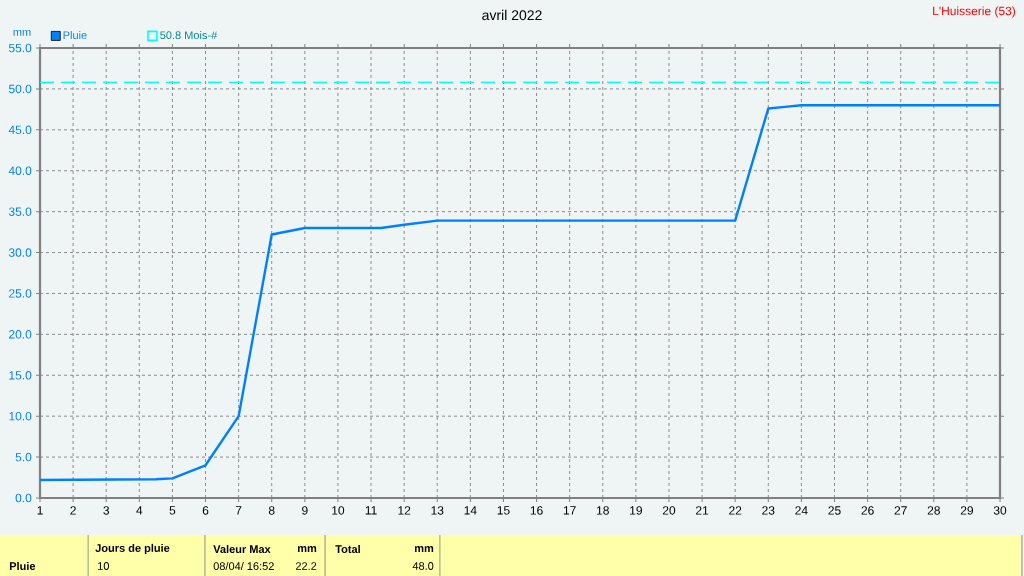 This screenshot has height=576, width=1024. Describe the element at coordinates (867, 510) in the screenshot. I see `x-tick-label: 26` at that location.